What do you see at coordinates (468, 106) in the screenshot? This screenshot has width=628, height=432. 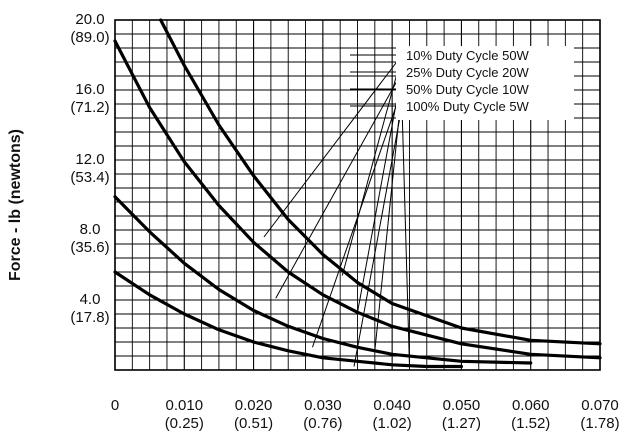 I see `legend-entry-4: 100% Duty Cycle 5W` at bounding box center [468, 106].